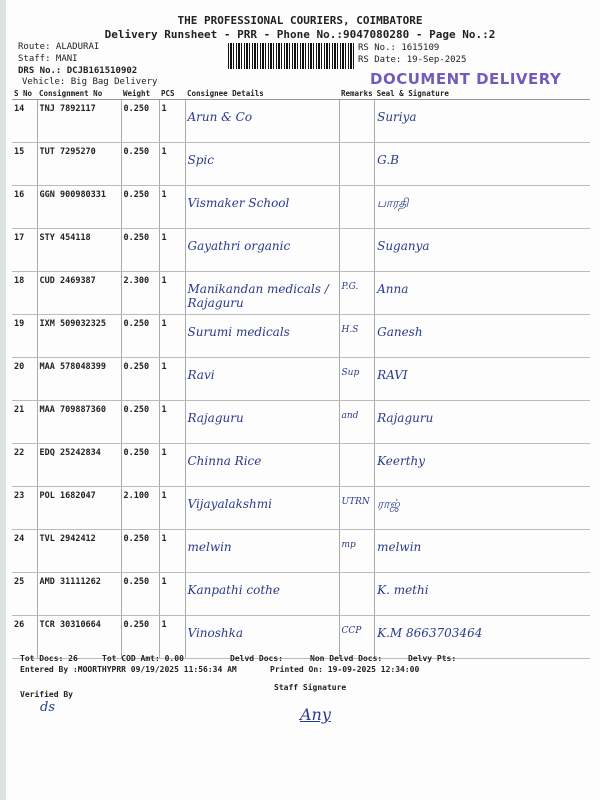  I want to click on seal-signature: Rajaguru, so click(482, 422).